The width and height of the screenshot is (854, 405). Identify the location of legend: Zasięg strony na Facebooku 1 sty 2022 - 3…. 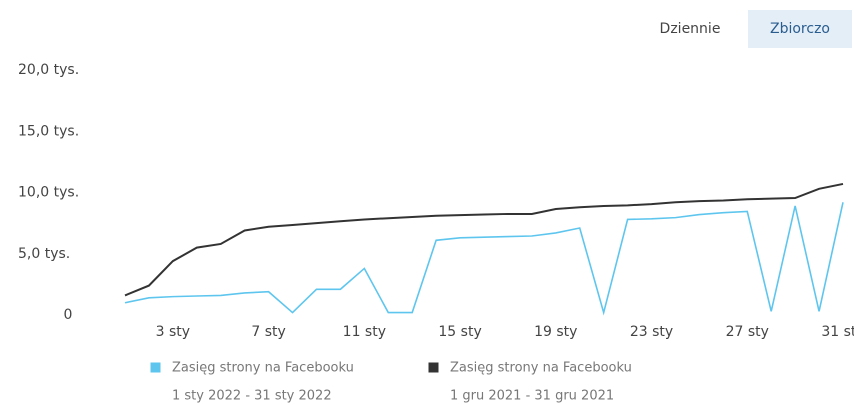
(390, 382).